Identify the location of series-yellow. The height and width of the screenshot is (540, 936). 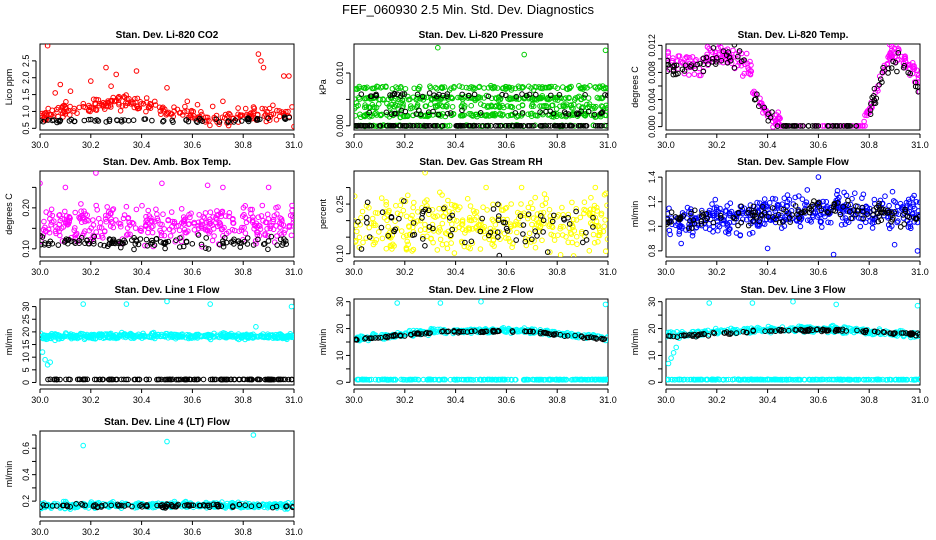
(481, 214).